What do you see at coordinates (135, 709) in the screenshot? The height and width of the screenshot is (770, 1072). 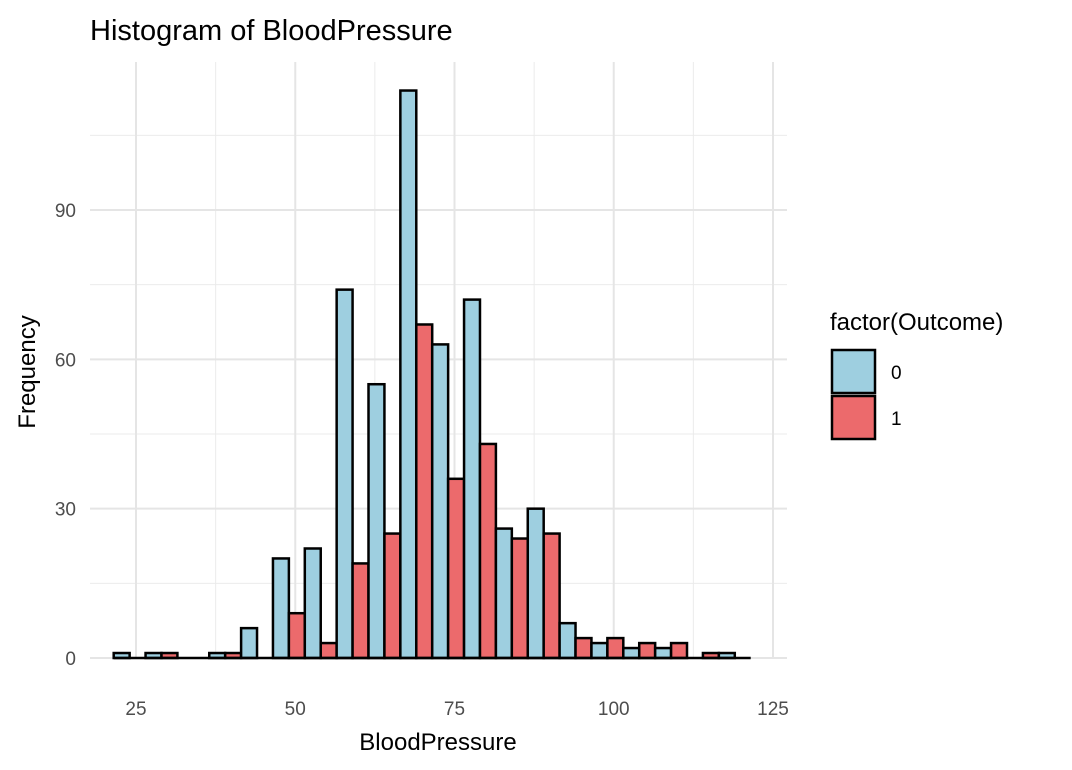 I see `x-tick-label: 25` at bounding box center [135, 709].